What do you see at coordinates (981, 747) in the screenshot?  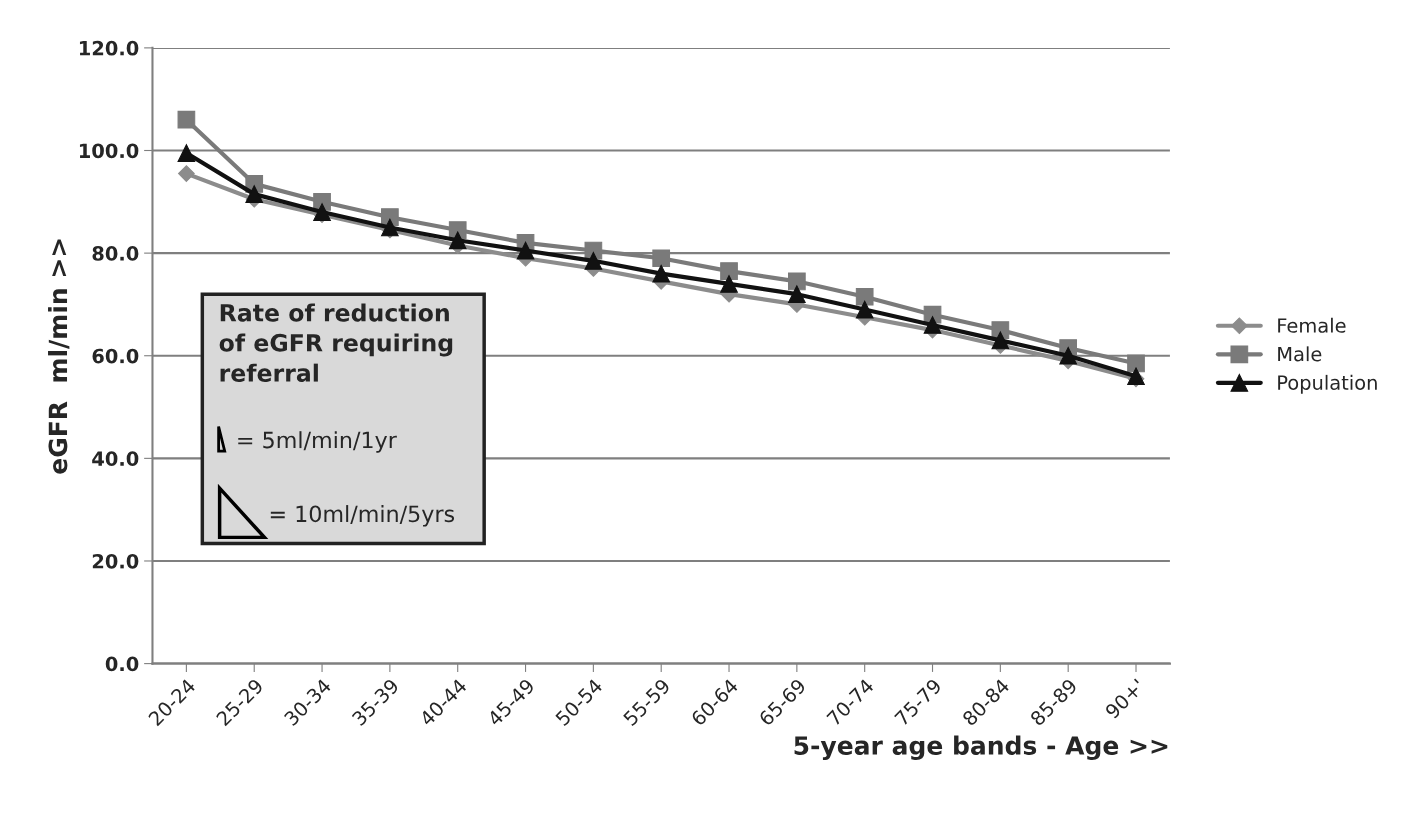 I see `x-axis-title: 5-year age bands - Age >>` at bounding box center [981, 747].